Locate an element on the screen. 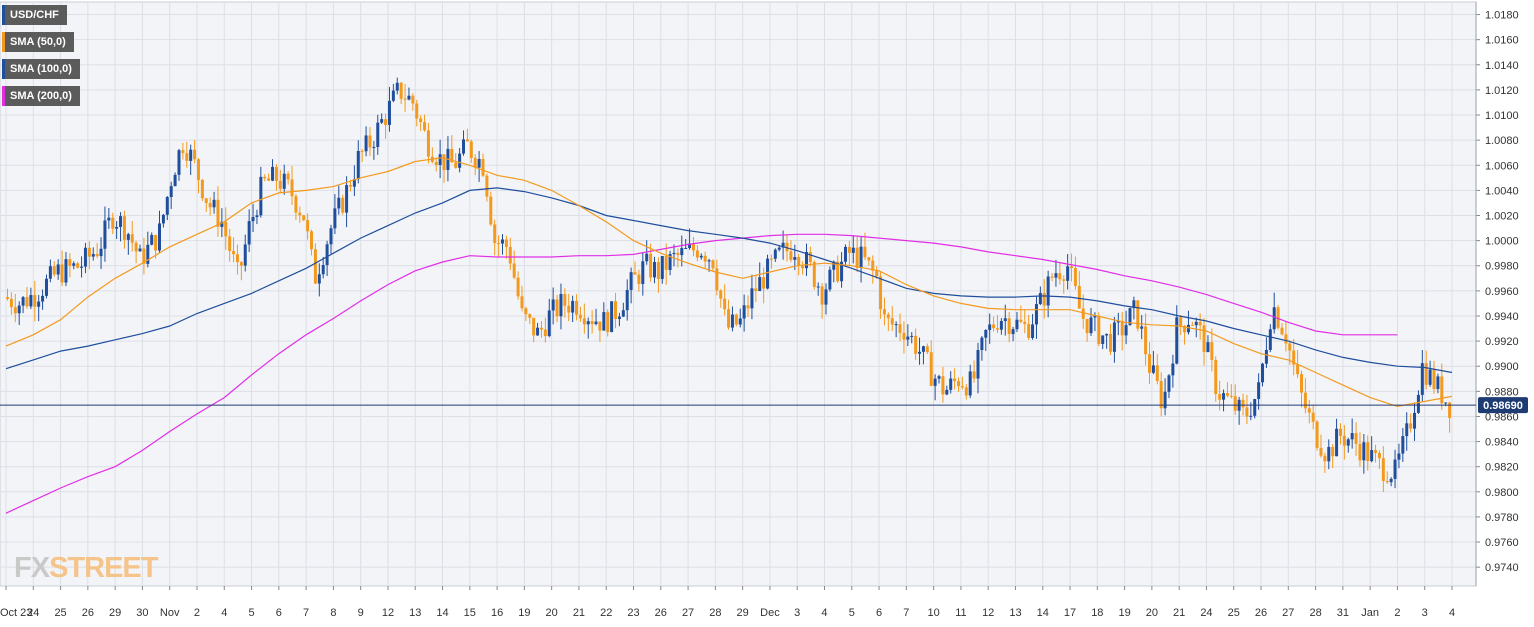  x-tick-label: 21 is located at coordinates (1179, 613).